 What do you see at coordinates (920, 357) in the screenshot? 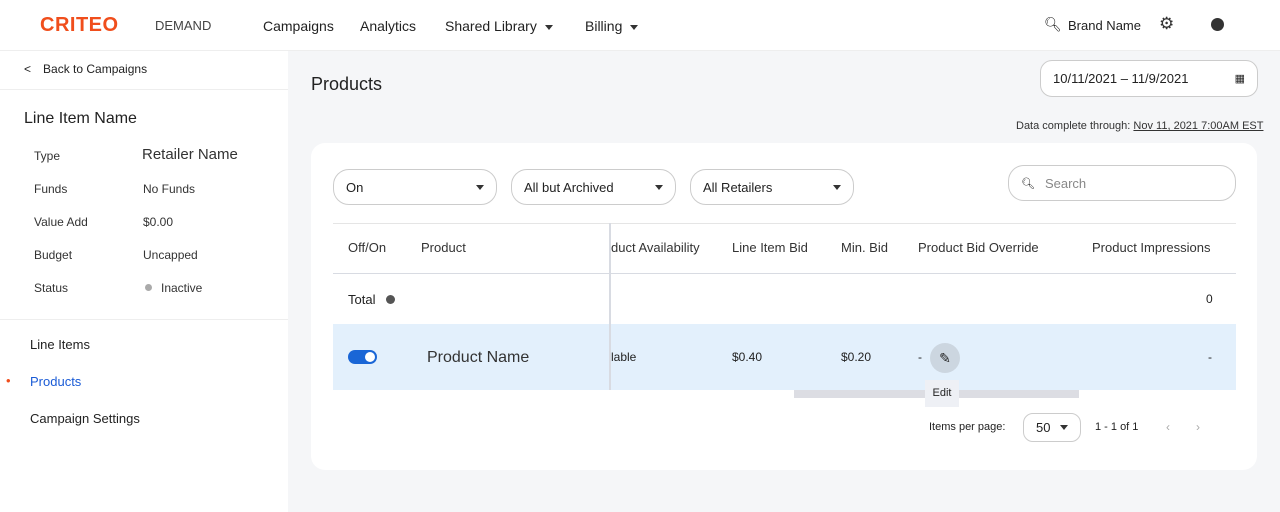
I see `bid-override: -` at bounding box center [920, 357].